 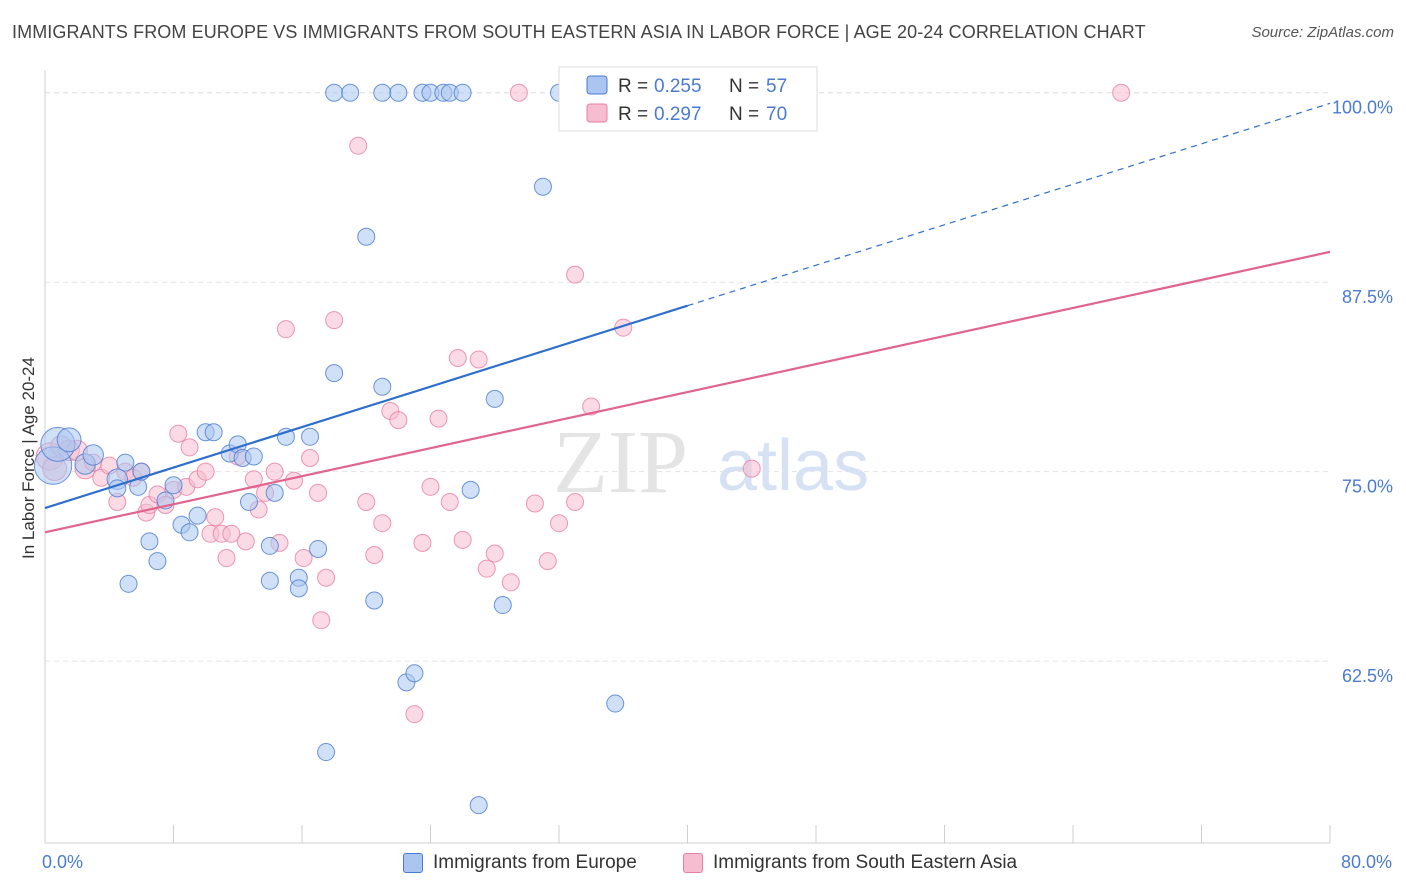 What do you see at coordinates (28, 458) in the screenshot?
I see `y-axis-label: In Labor Force | Age 20-24` at bounding box center [28, 458].